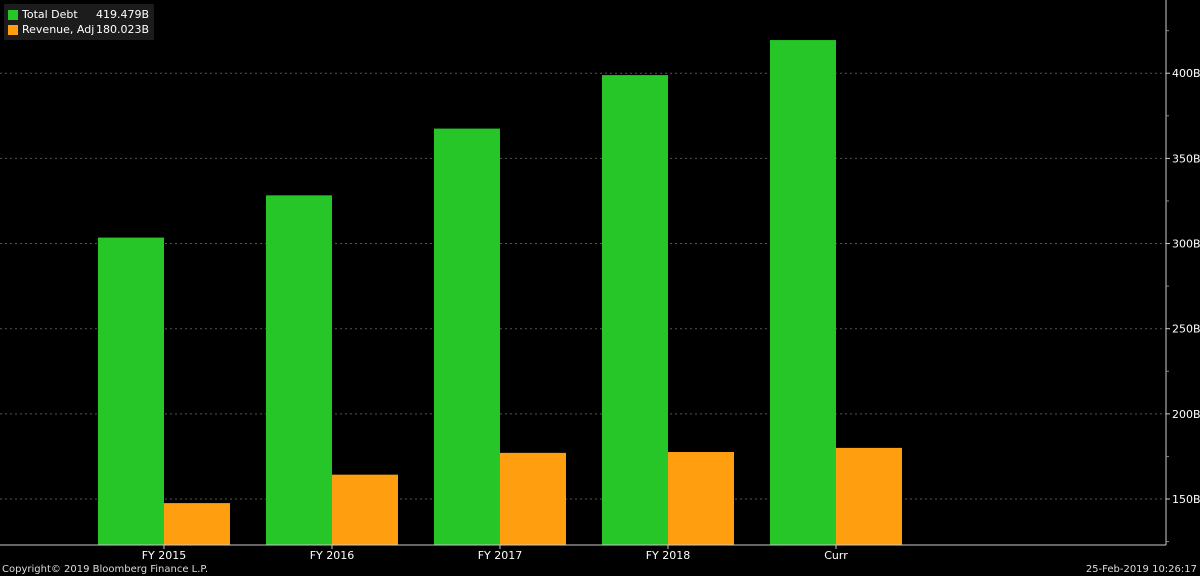 The image size is (1200, 576). I want to click on legend-item-total-debt: Total Debt 419.479B, so click(78, 14).